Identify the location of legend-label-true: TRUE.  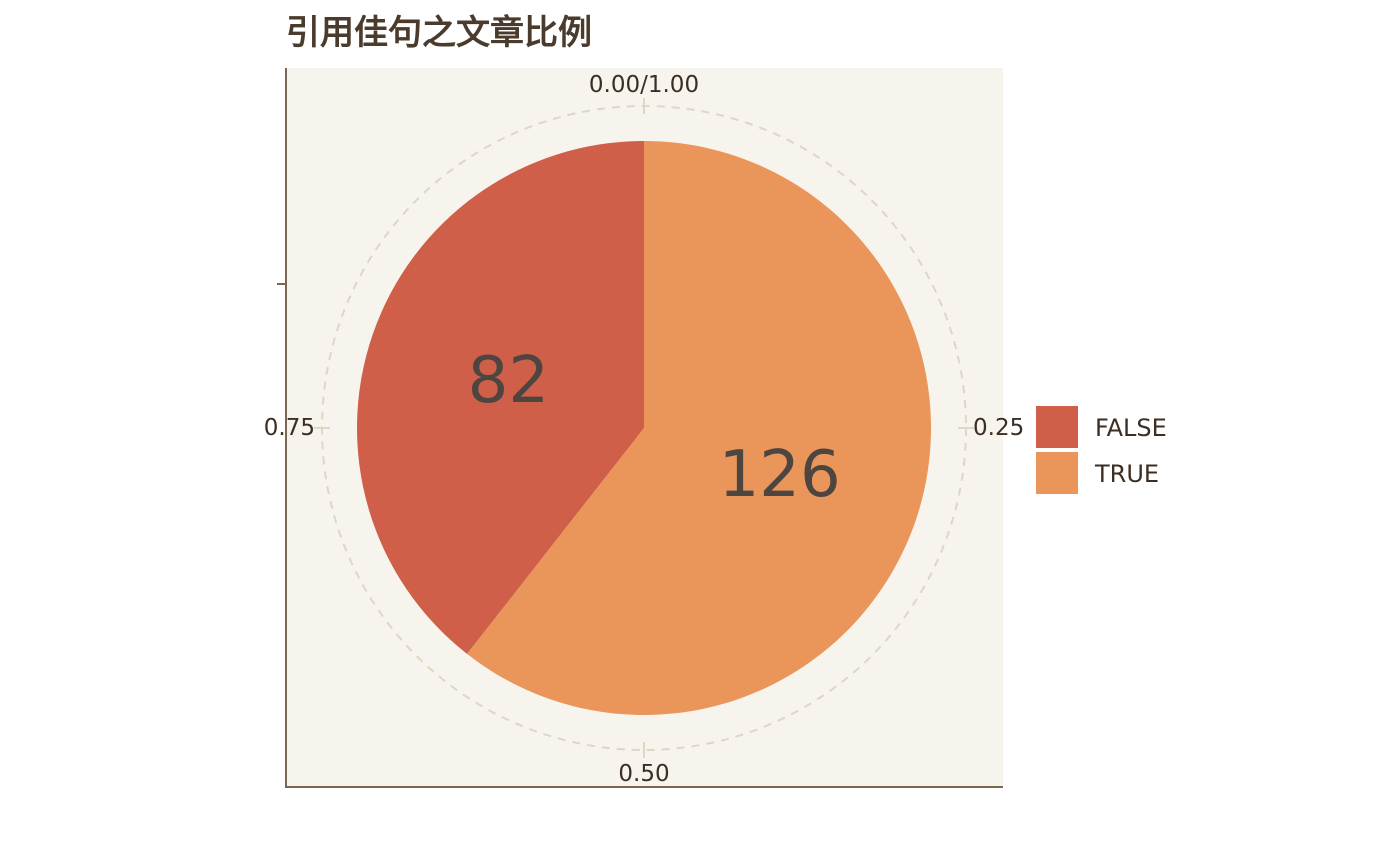
(1126, 474).